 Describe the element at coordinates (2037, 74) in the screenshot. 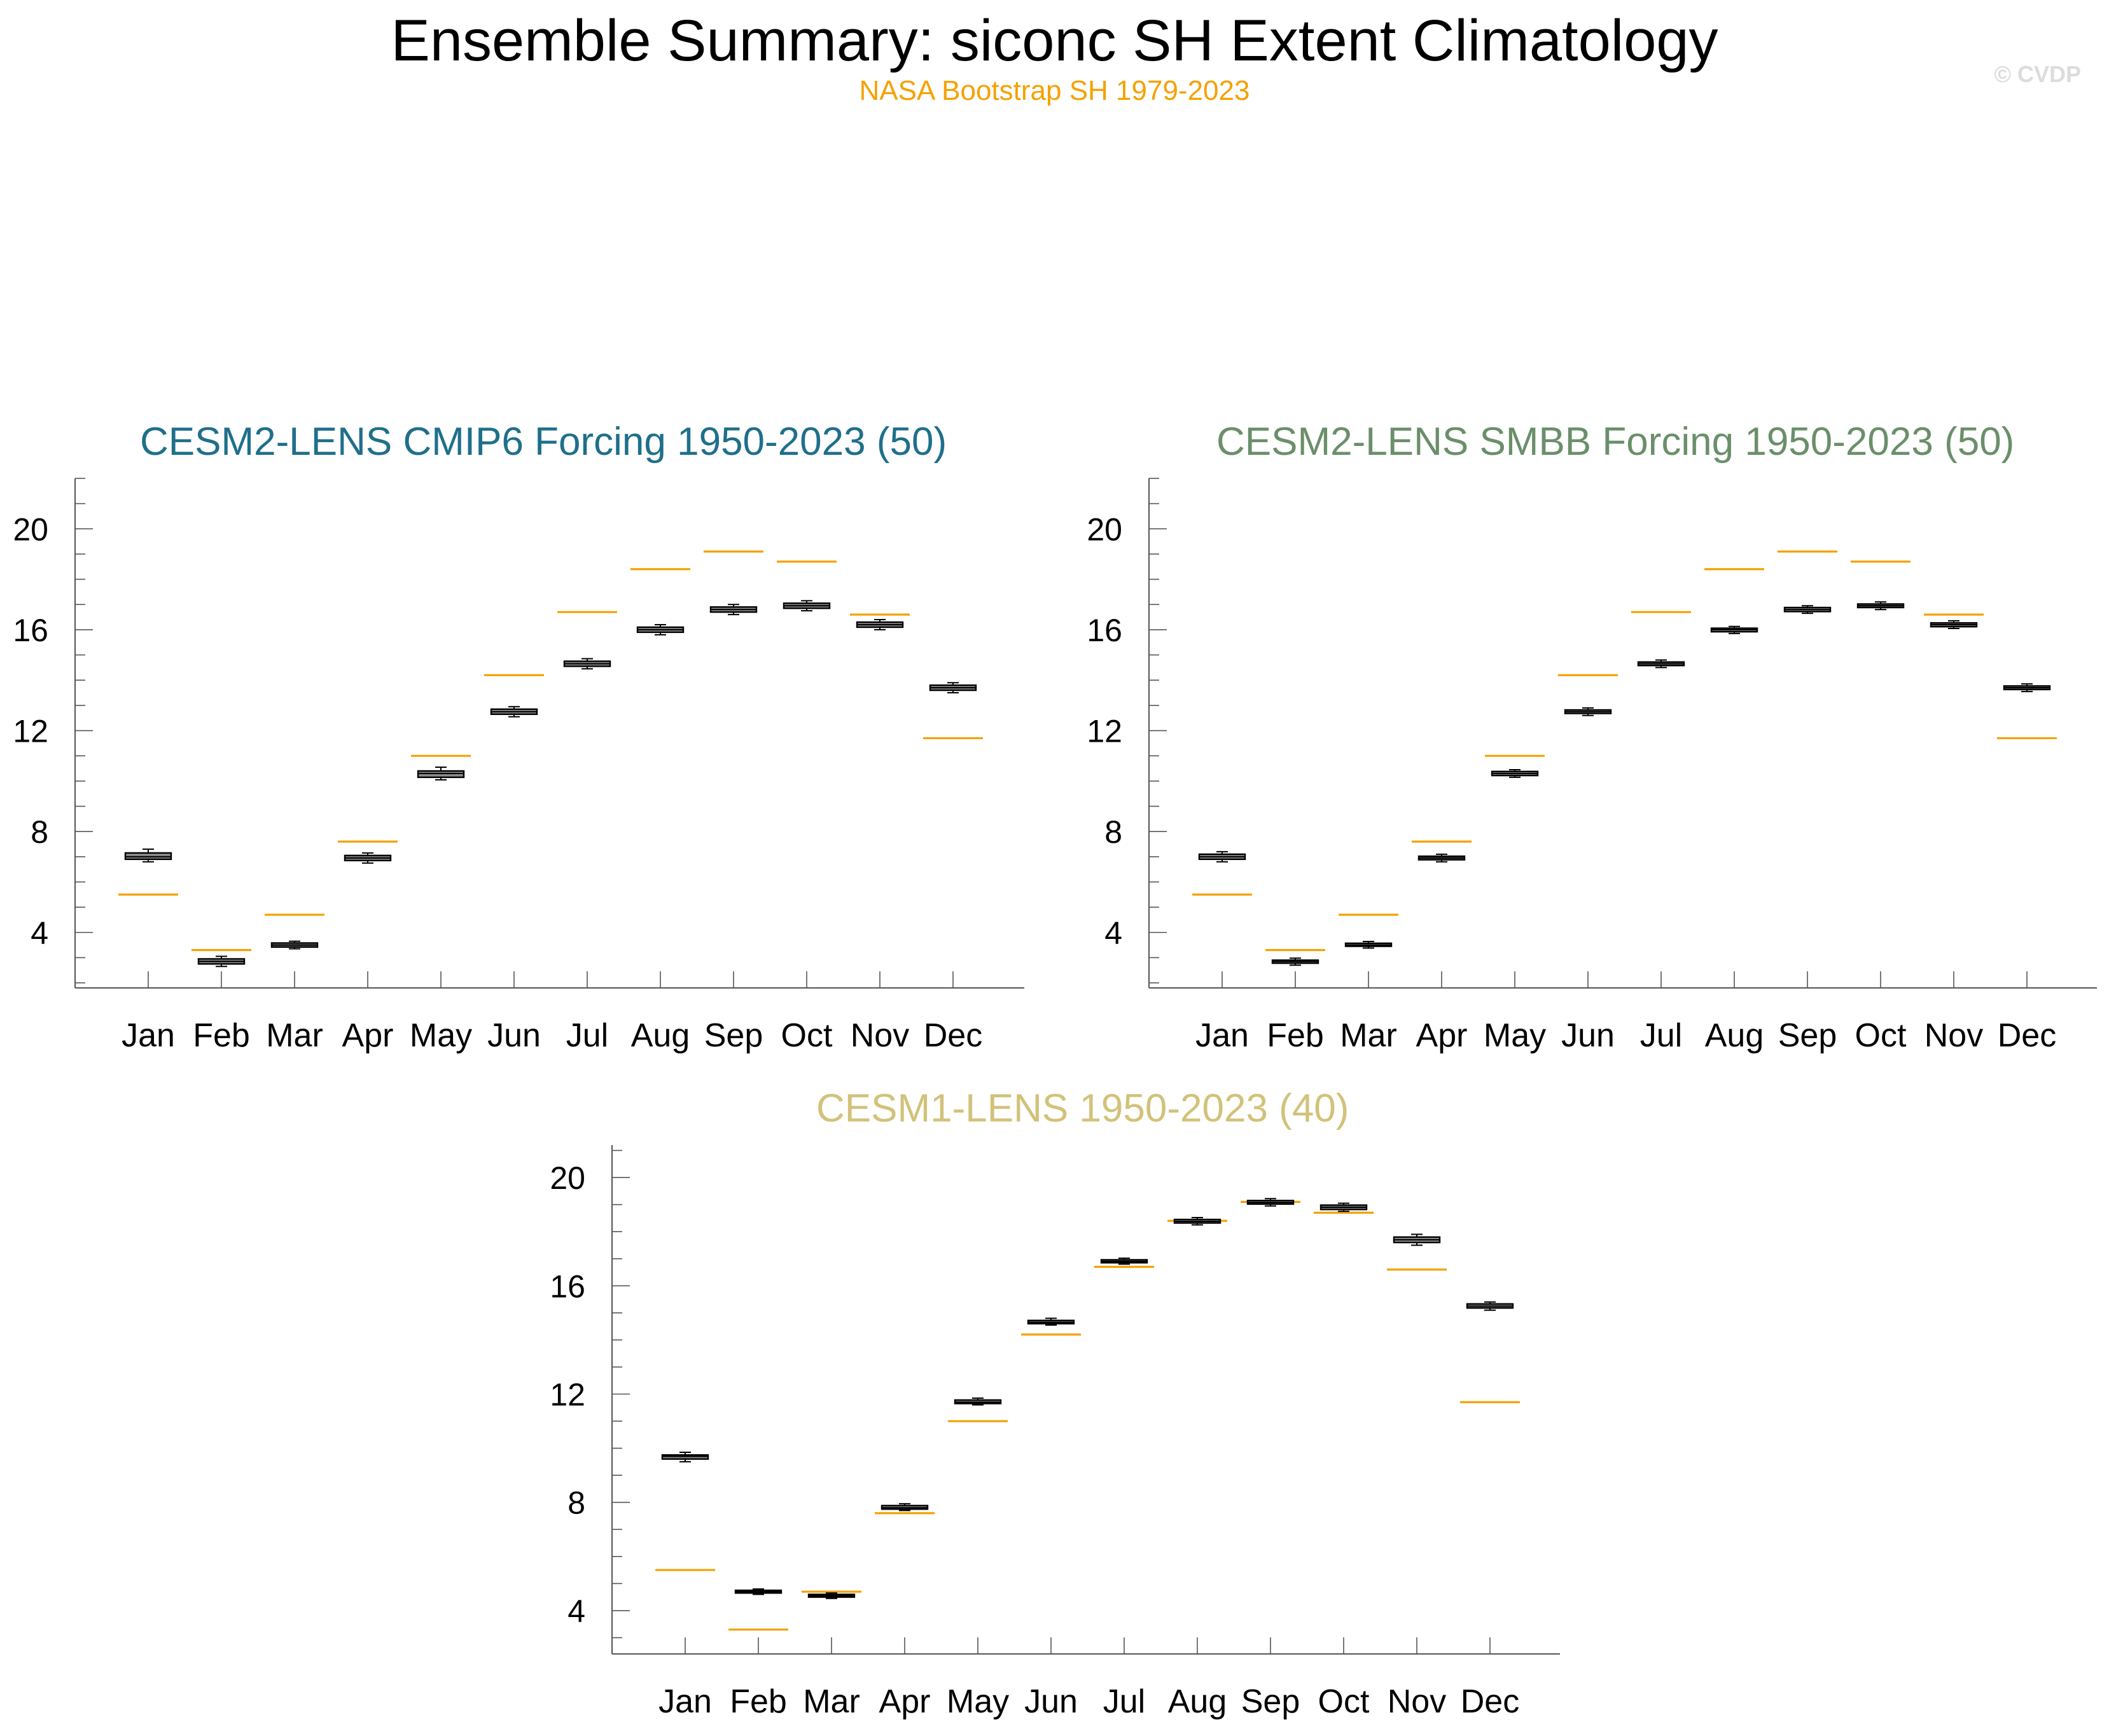

I see `watermark: © CVDP` at that location.